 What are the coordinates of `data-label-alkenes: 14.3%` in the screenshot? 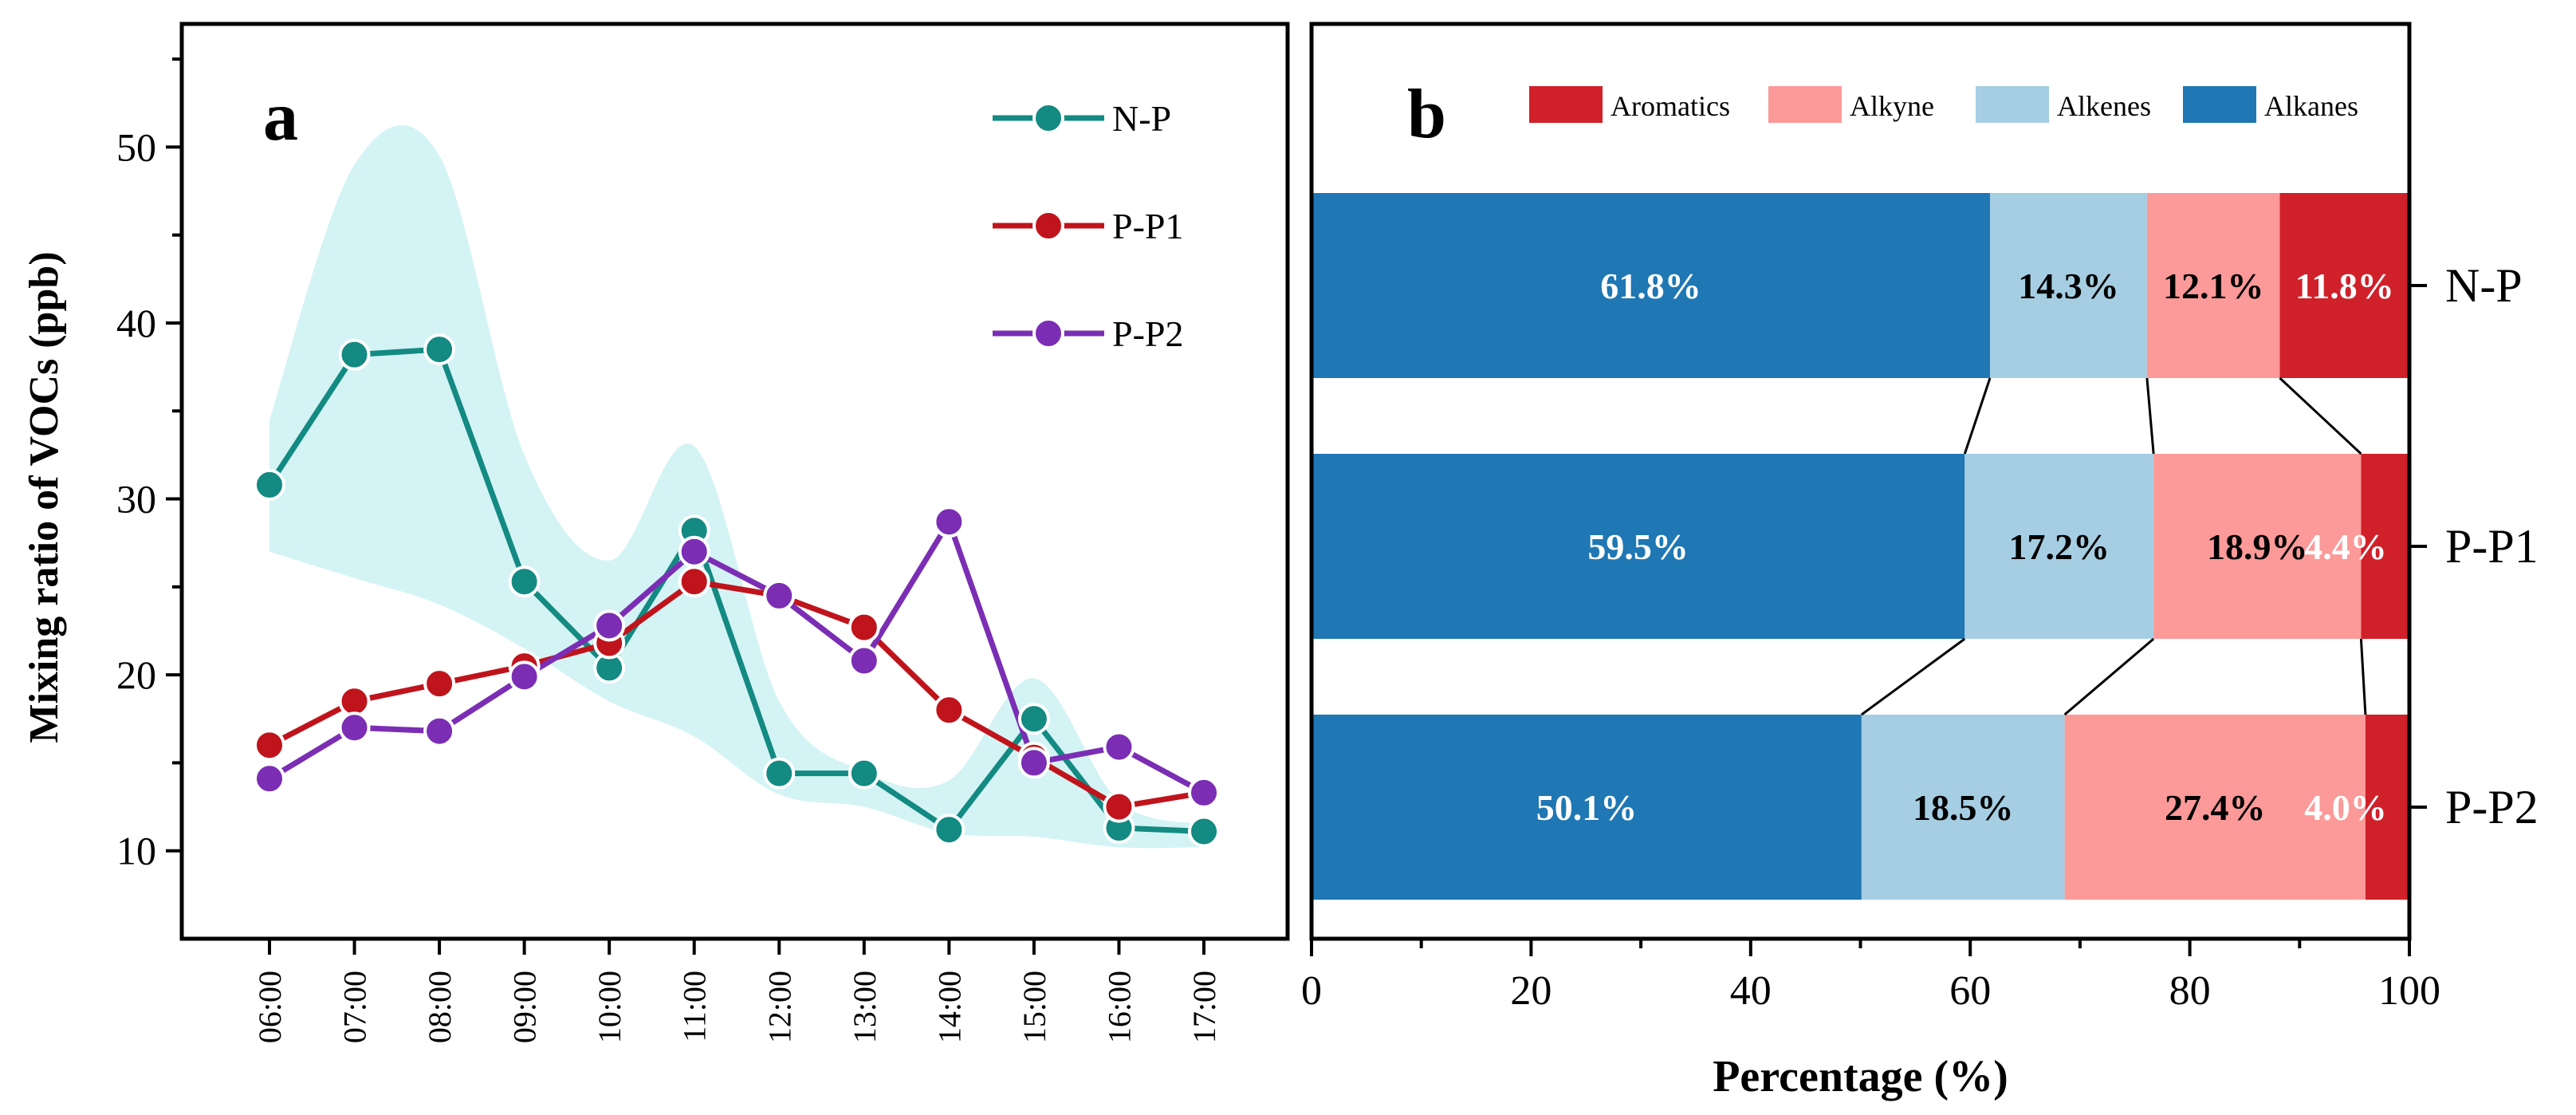 It's located at (2068, 286).